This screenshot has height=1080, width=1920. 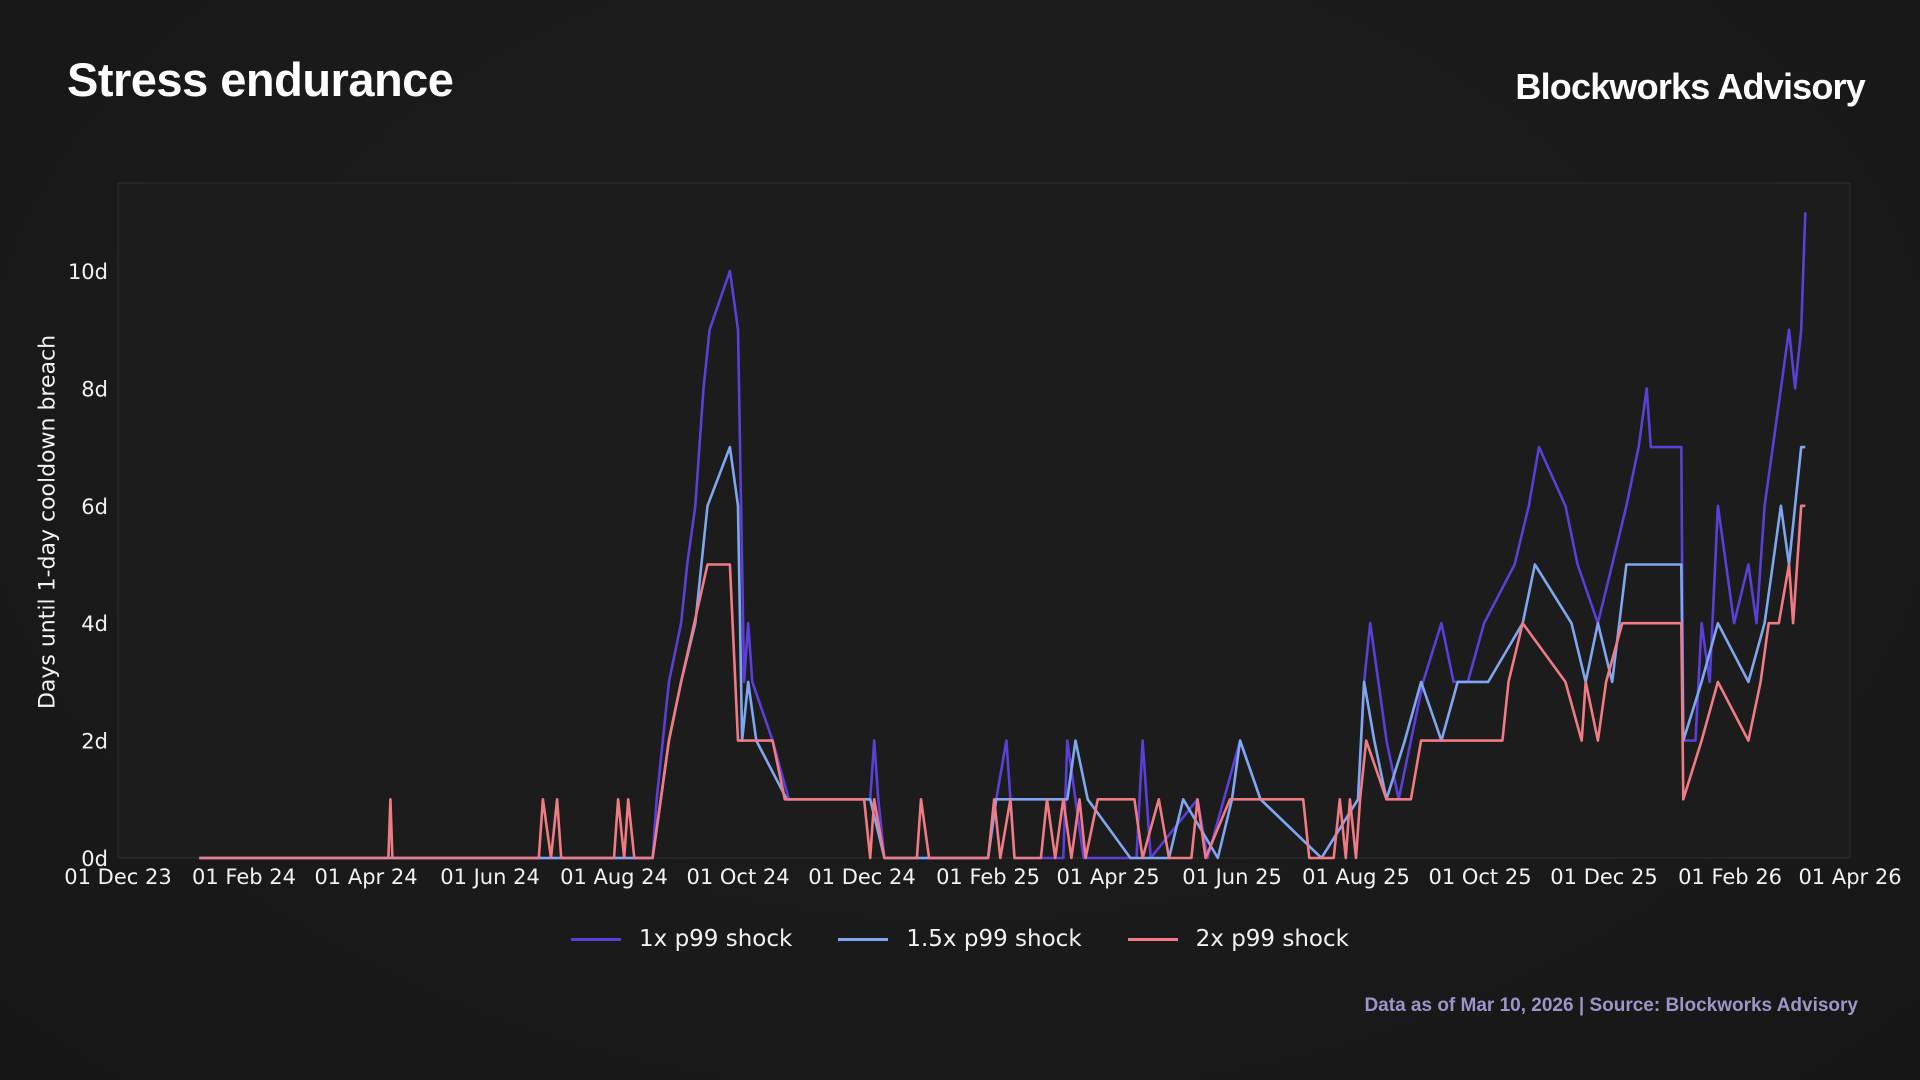 I want to click on x-tick-label: 01 Oct 25, so click(x=1479, y=877).